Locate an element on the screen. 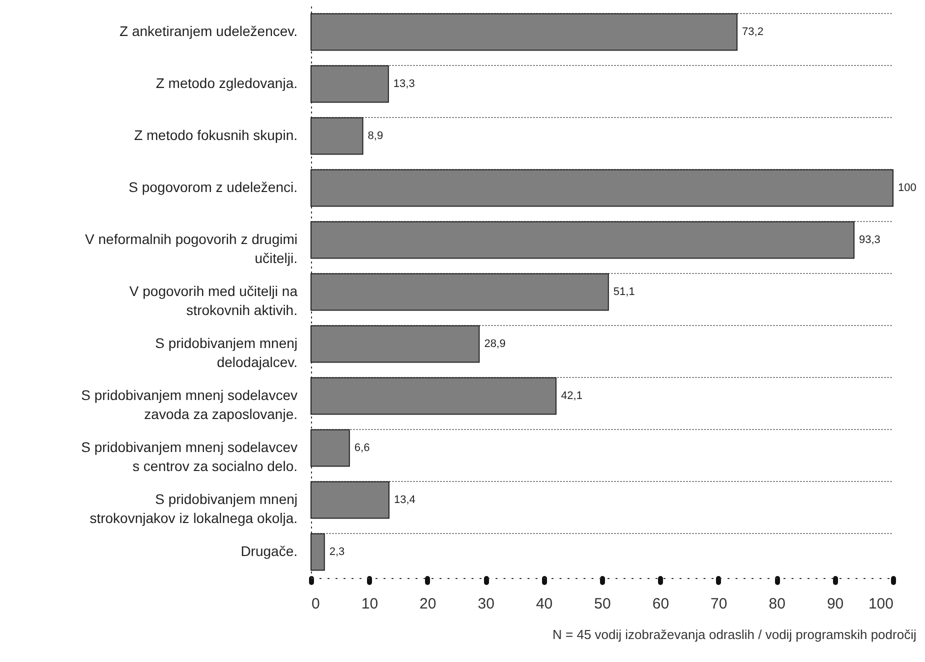 Image resolution: width=925 pixels, height=662 pixels. data-label: 51,1 is located at coordinates (624, 292).